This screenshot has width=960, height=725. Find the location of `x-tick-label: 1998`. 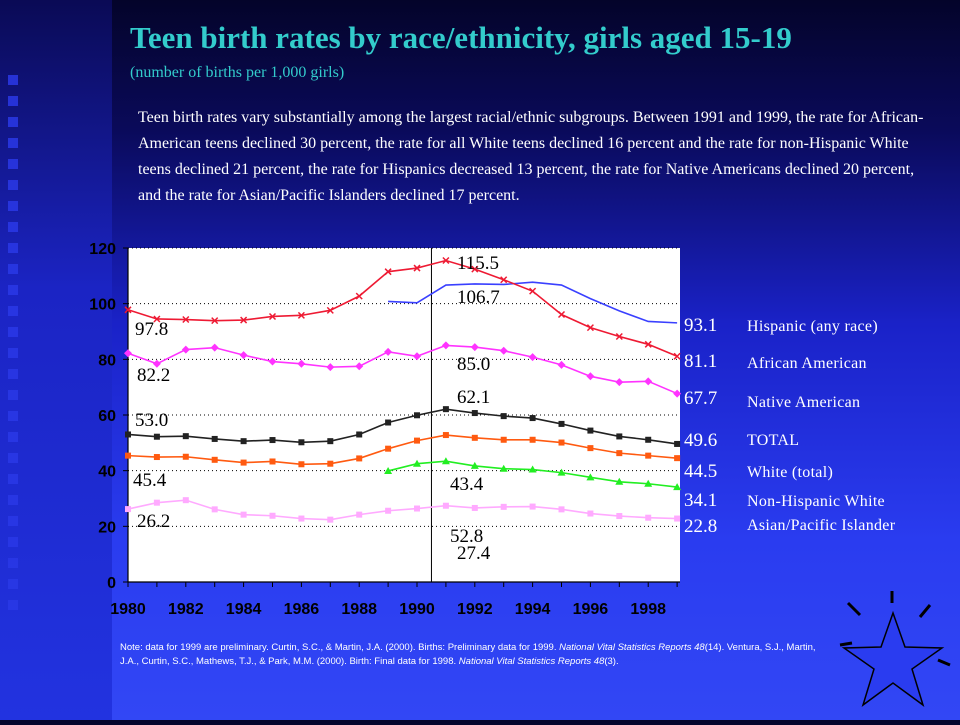

x-tick-label: 1998 is located at coordinates (648, 609).